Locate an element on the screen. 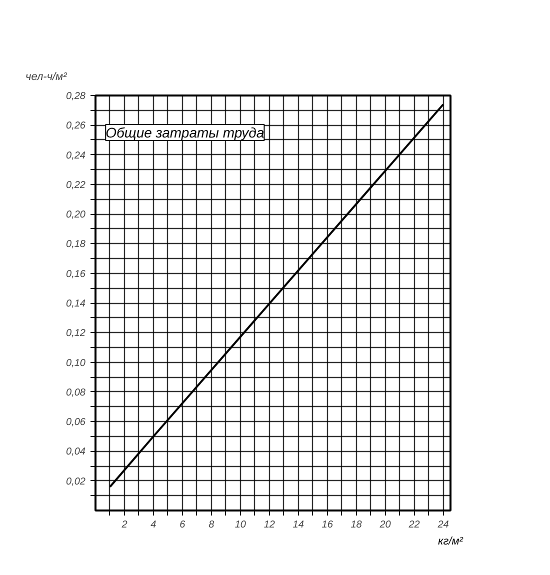  x-tick-label: 22 is located at coordinates (414, 525).